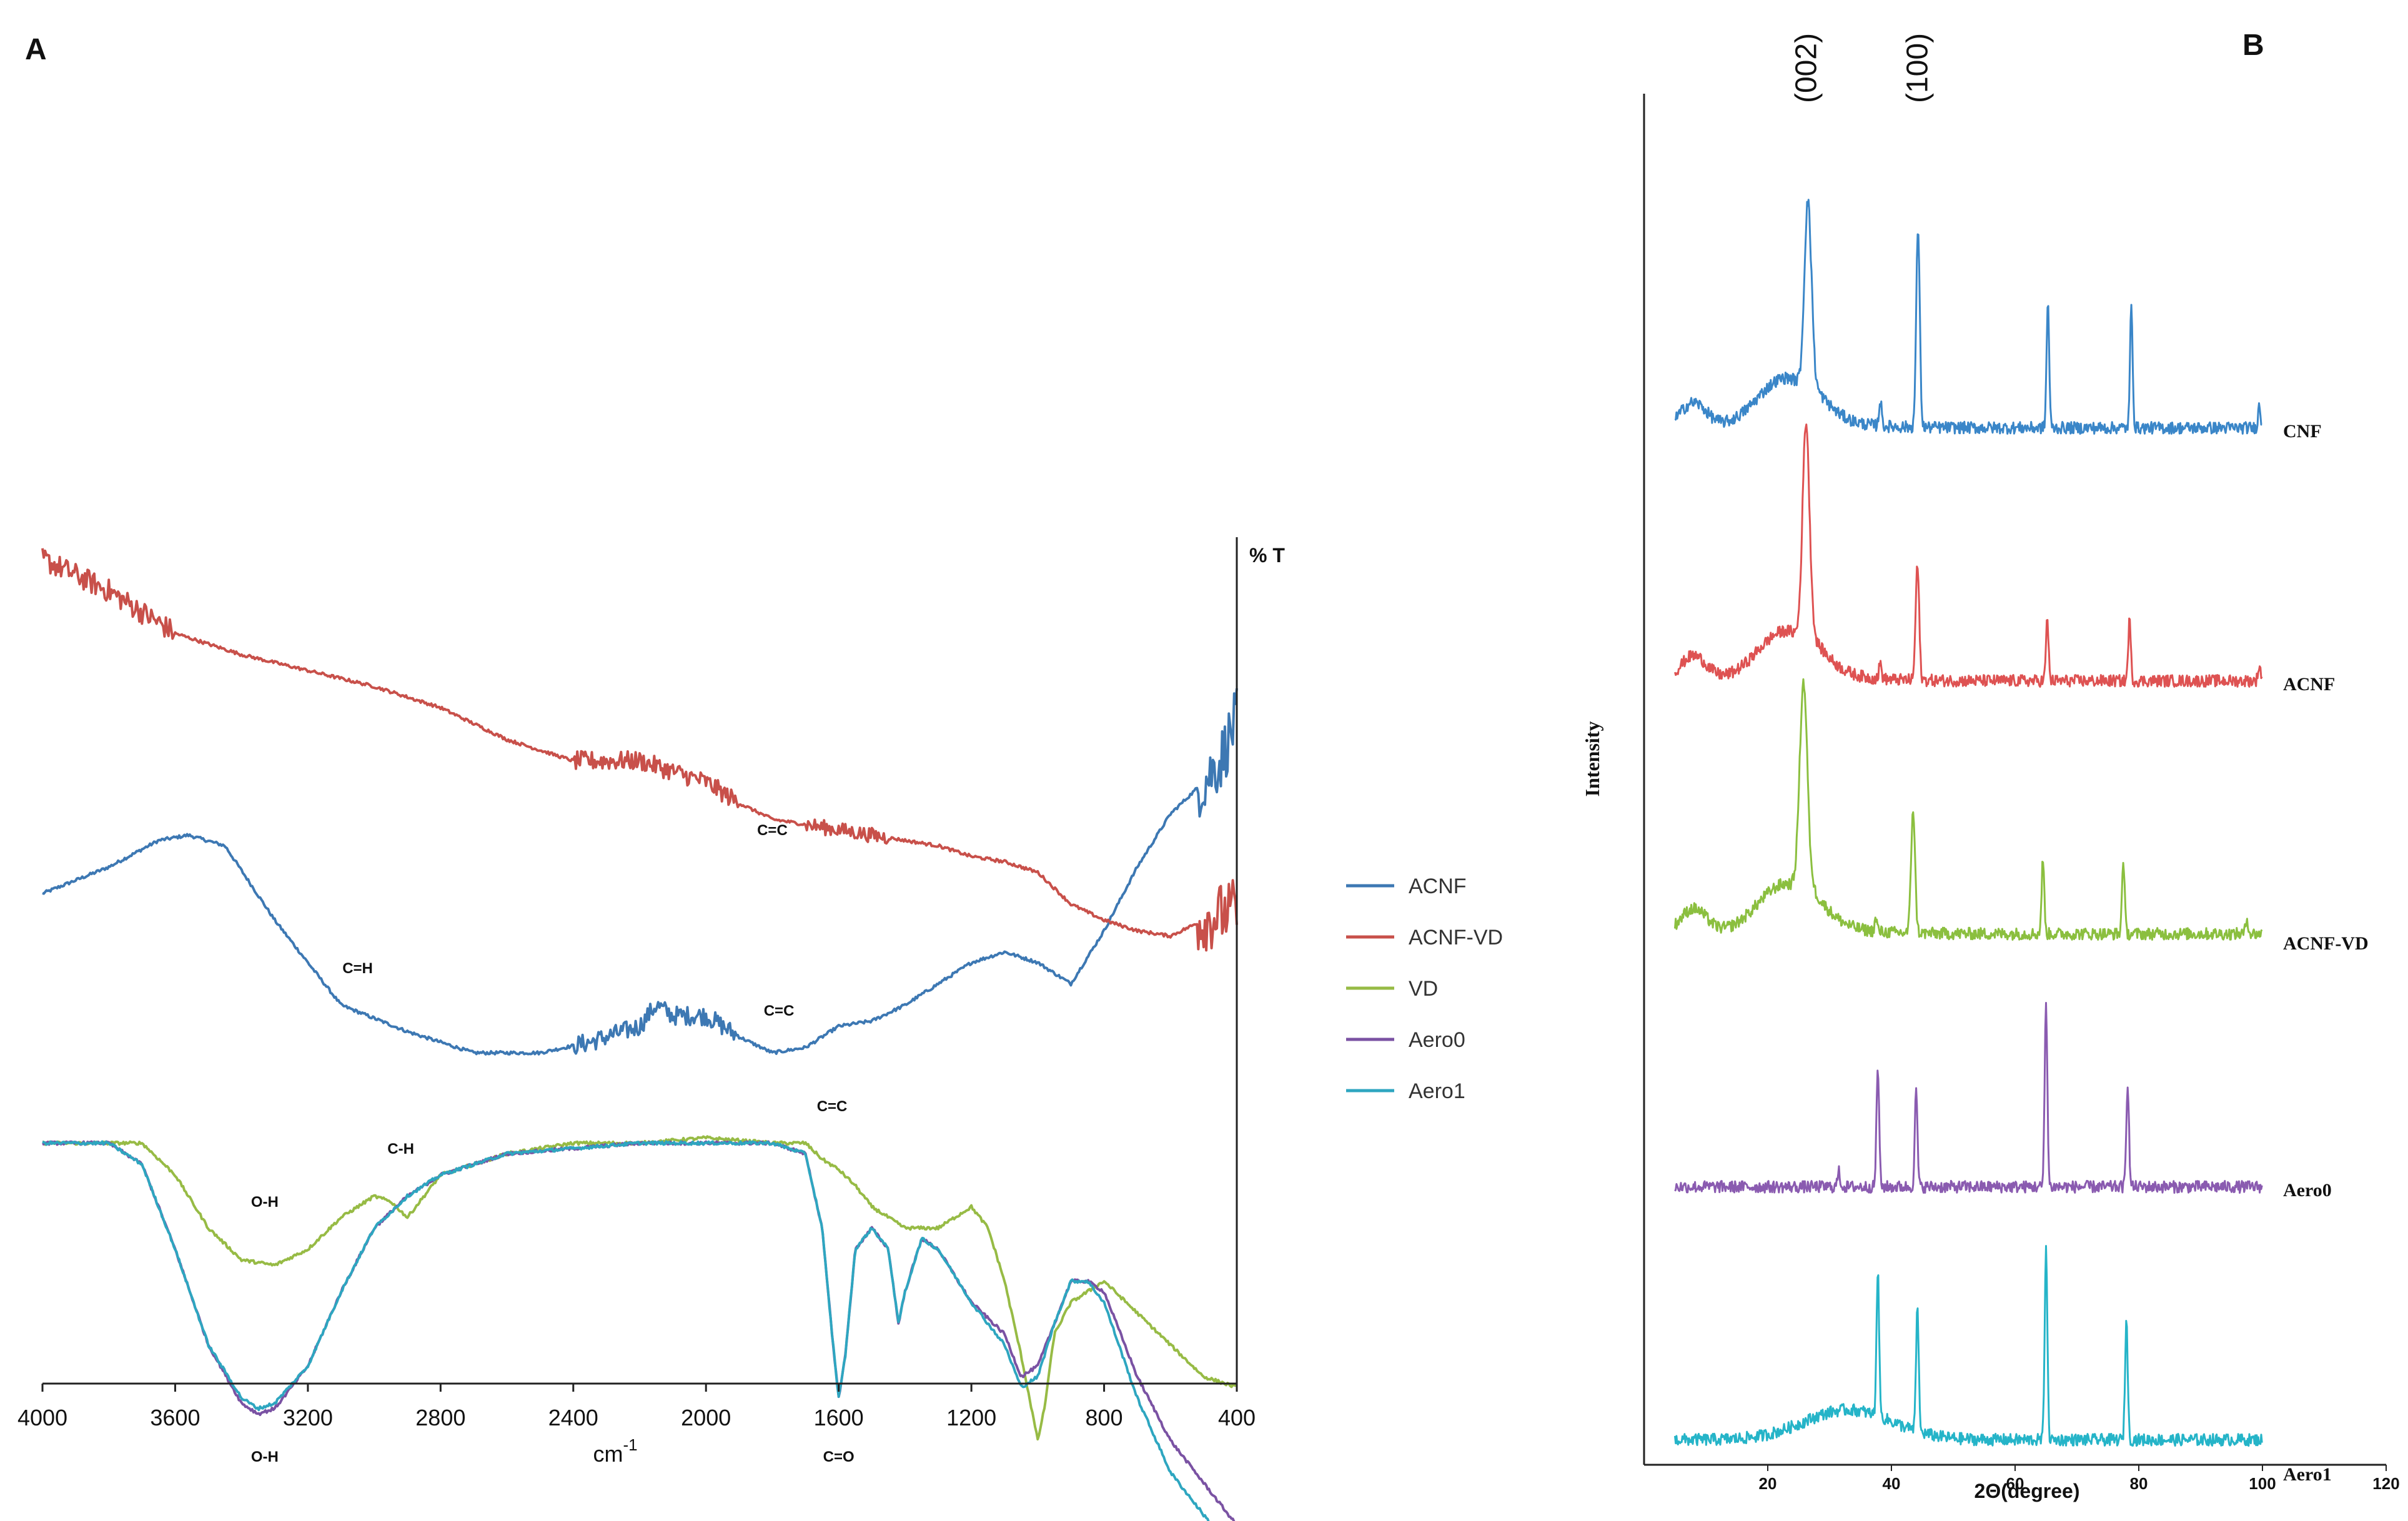  Describe the element at coordinates (1592, 759) in the screenshot. I see `xrd-y-label: Intensity` at that location.